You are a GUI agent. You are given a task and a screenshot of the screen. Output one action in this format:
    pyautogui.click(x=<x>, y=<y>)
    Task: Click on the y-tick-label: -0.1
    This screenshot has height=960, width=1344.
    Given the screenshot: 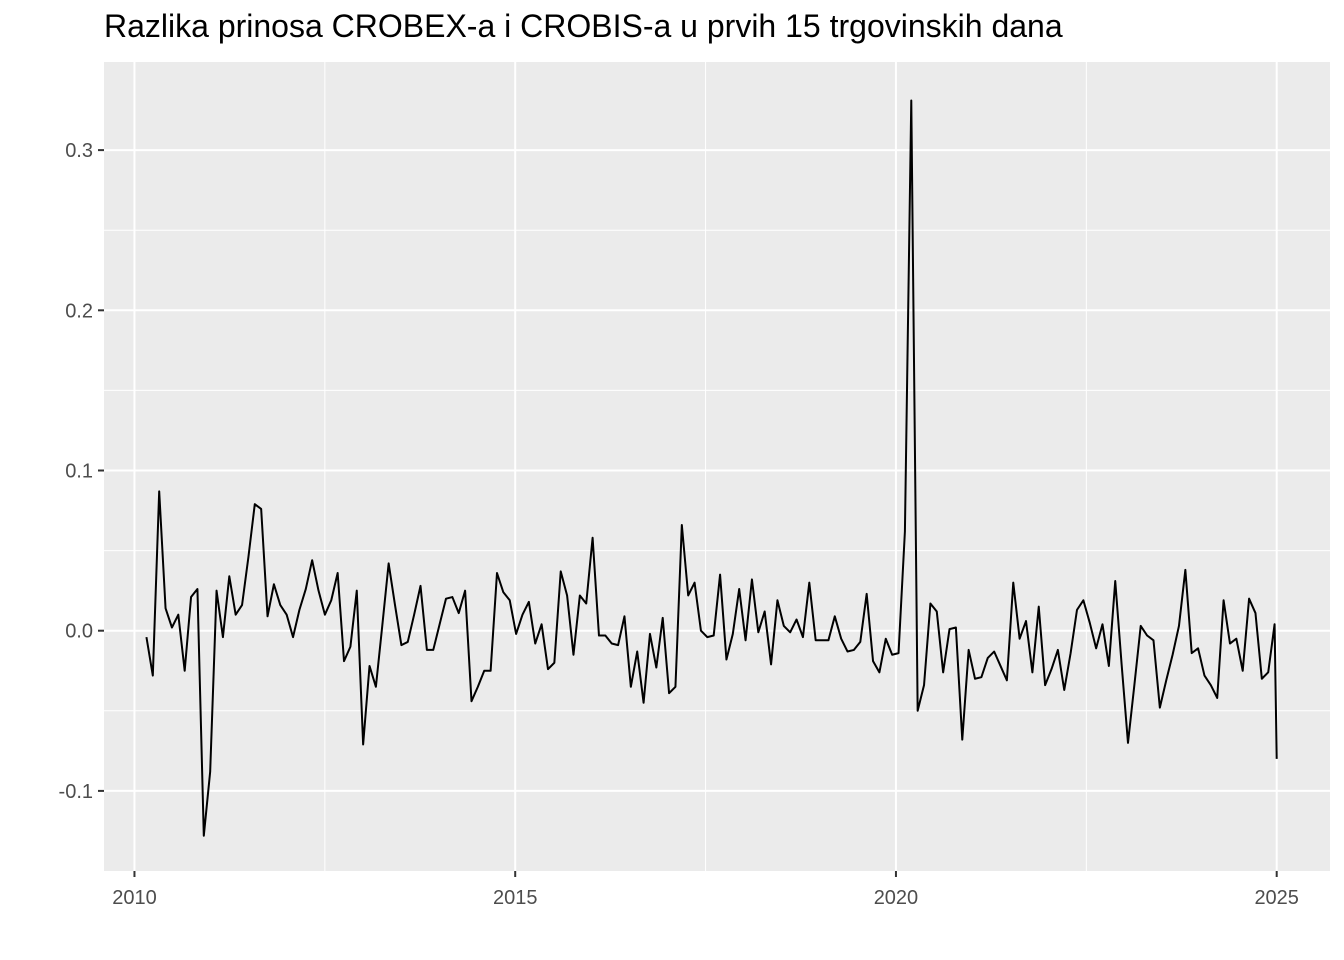 What is the action you would take?
    pyautogui.click(x=76, y=792)
    